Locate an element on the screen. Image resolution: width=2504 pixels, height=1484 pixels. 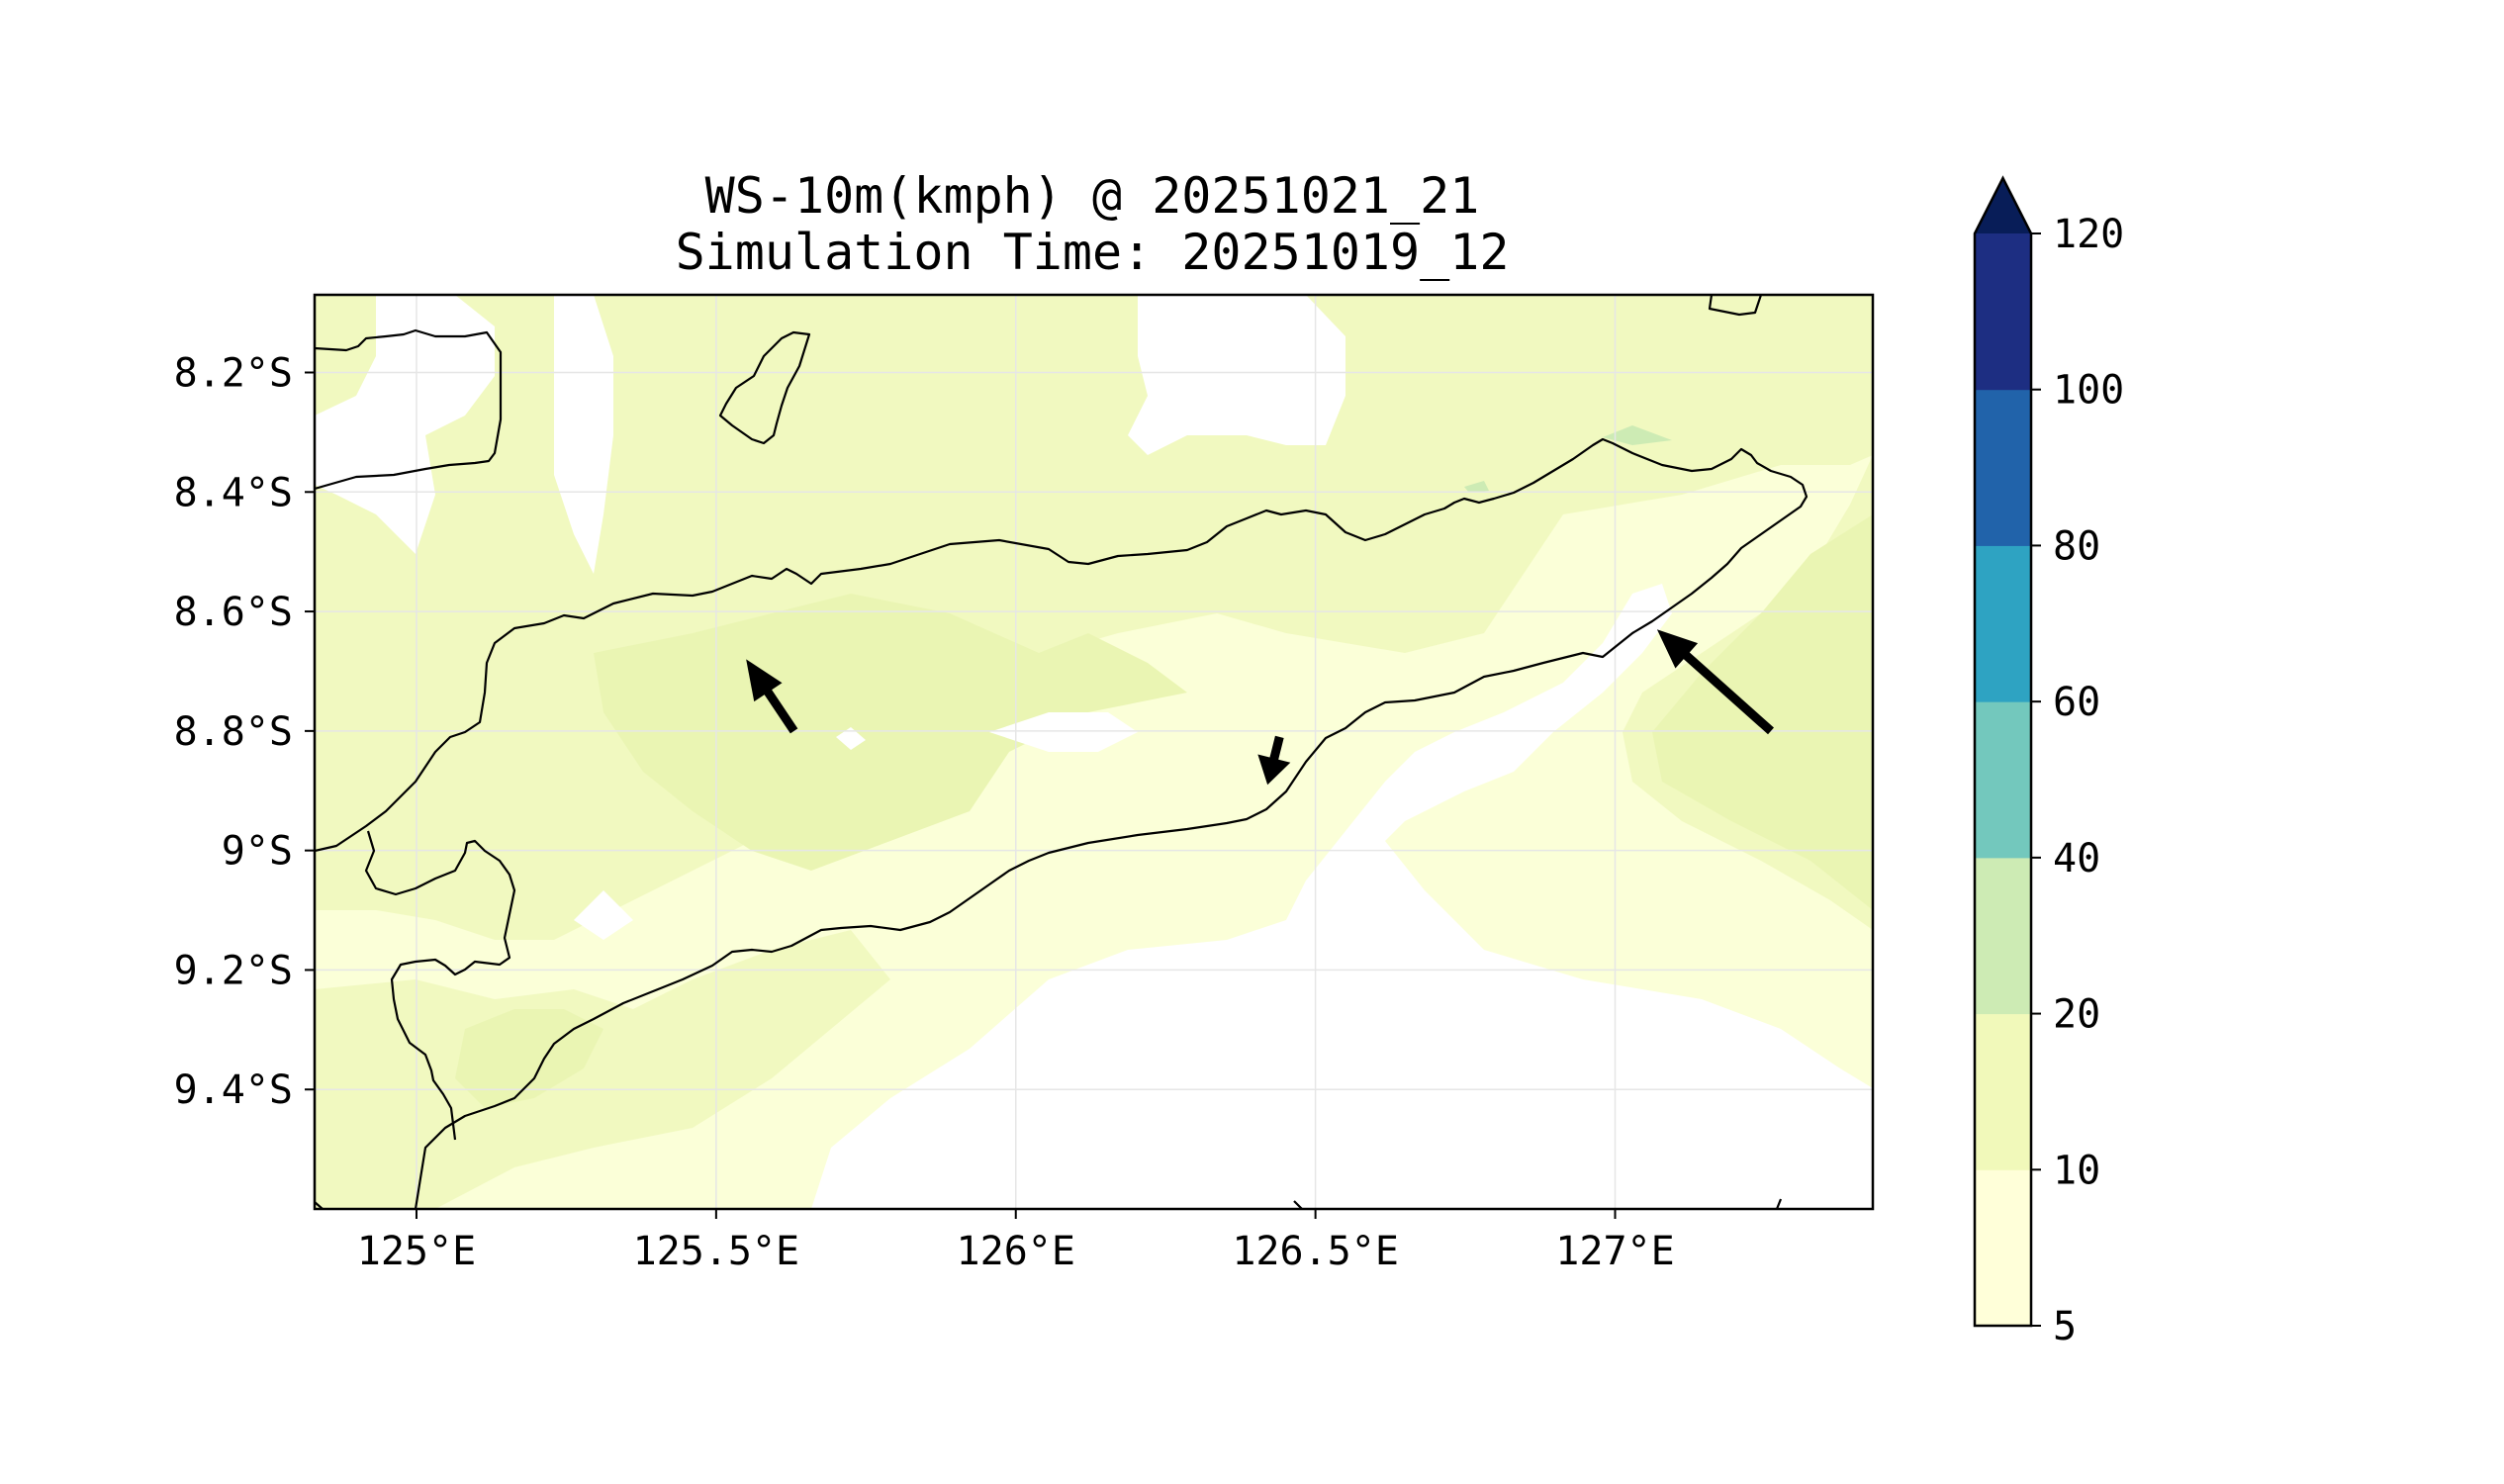
y-tick-label: 9°S is located at coordinates (257, 852).